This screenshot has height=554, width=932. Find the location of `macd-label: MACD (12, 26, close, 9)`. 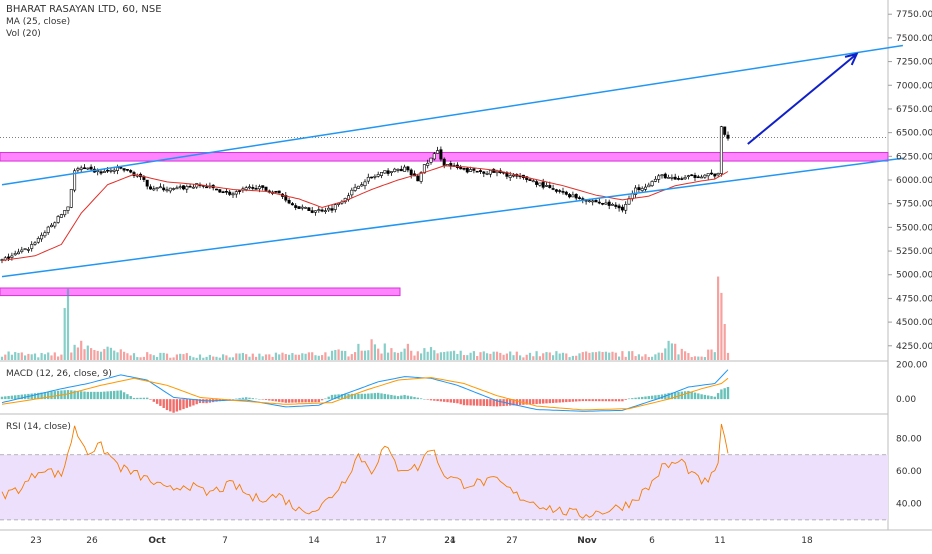

macd-label: MACD (12, 26, close, 9) is located at coordinates (59, 374).